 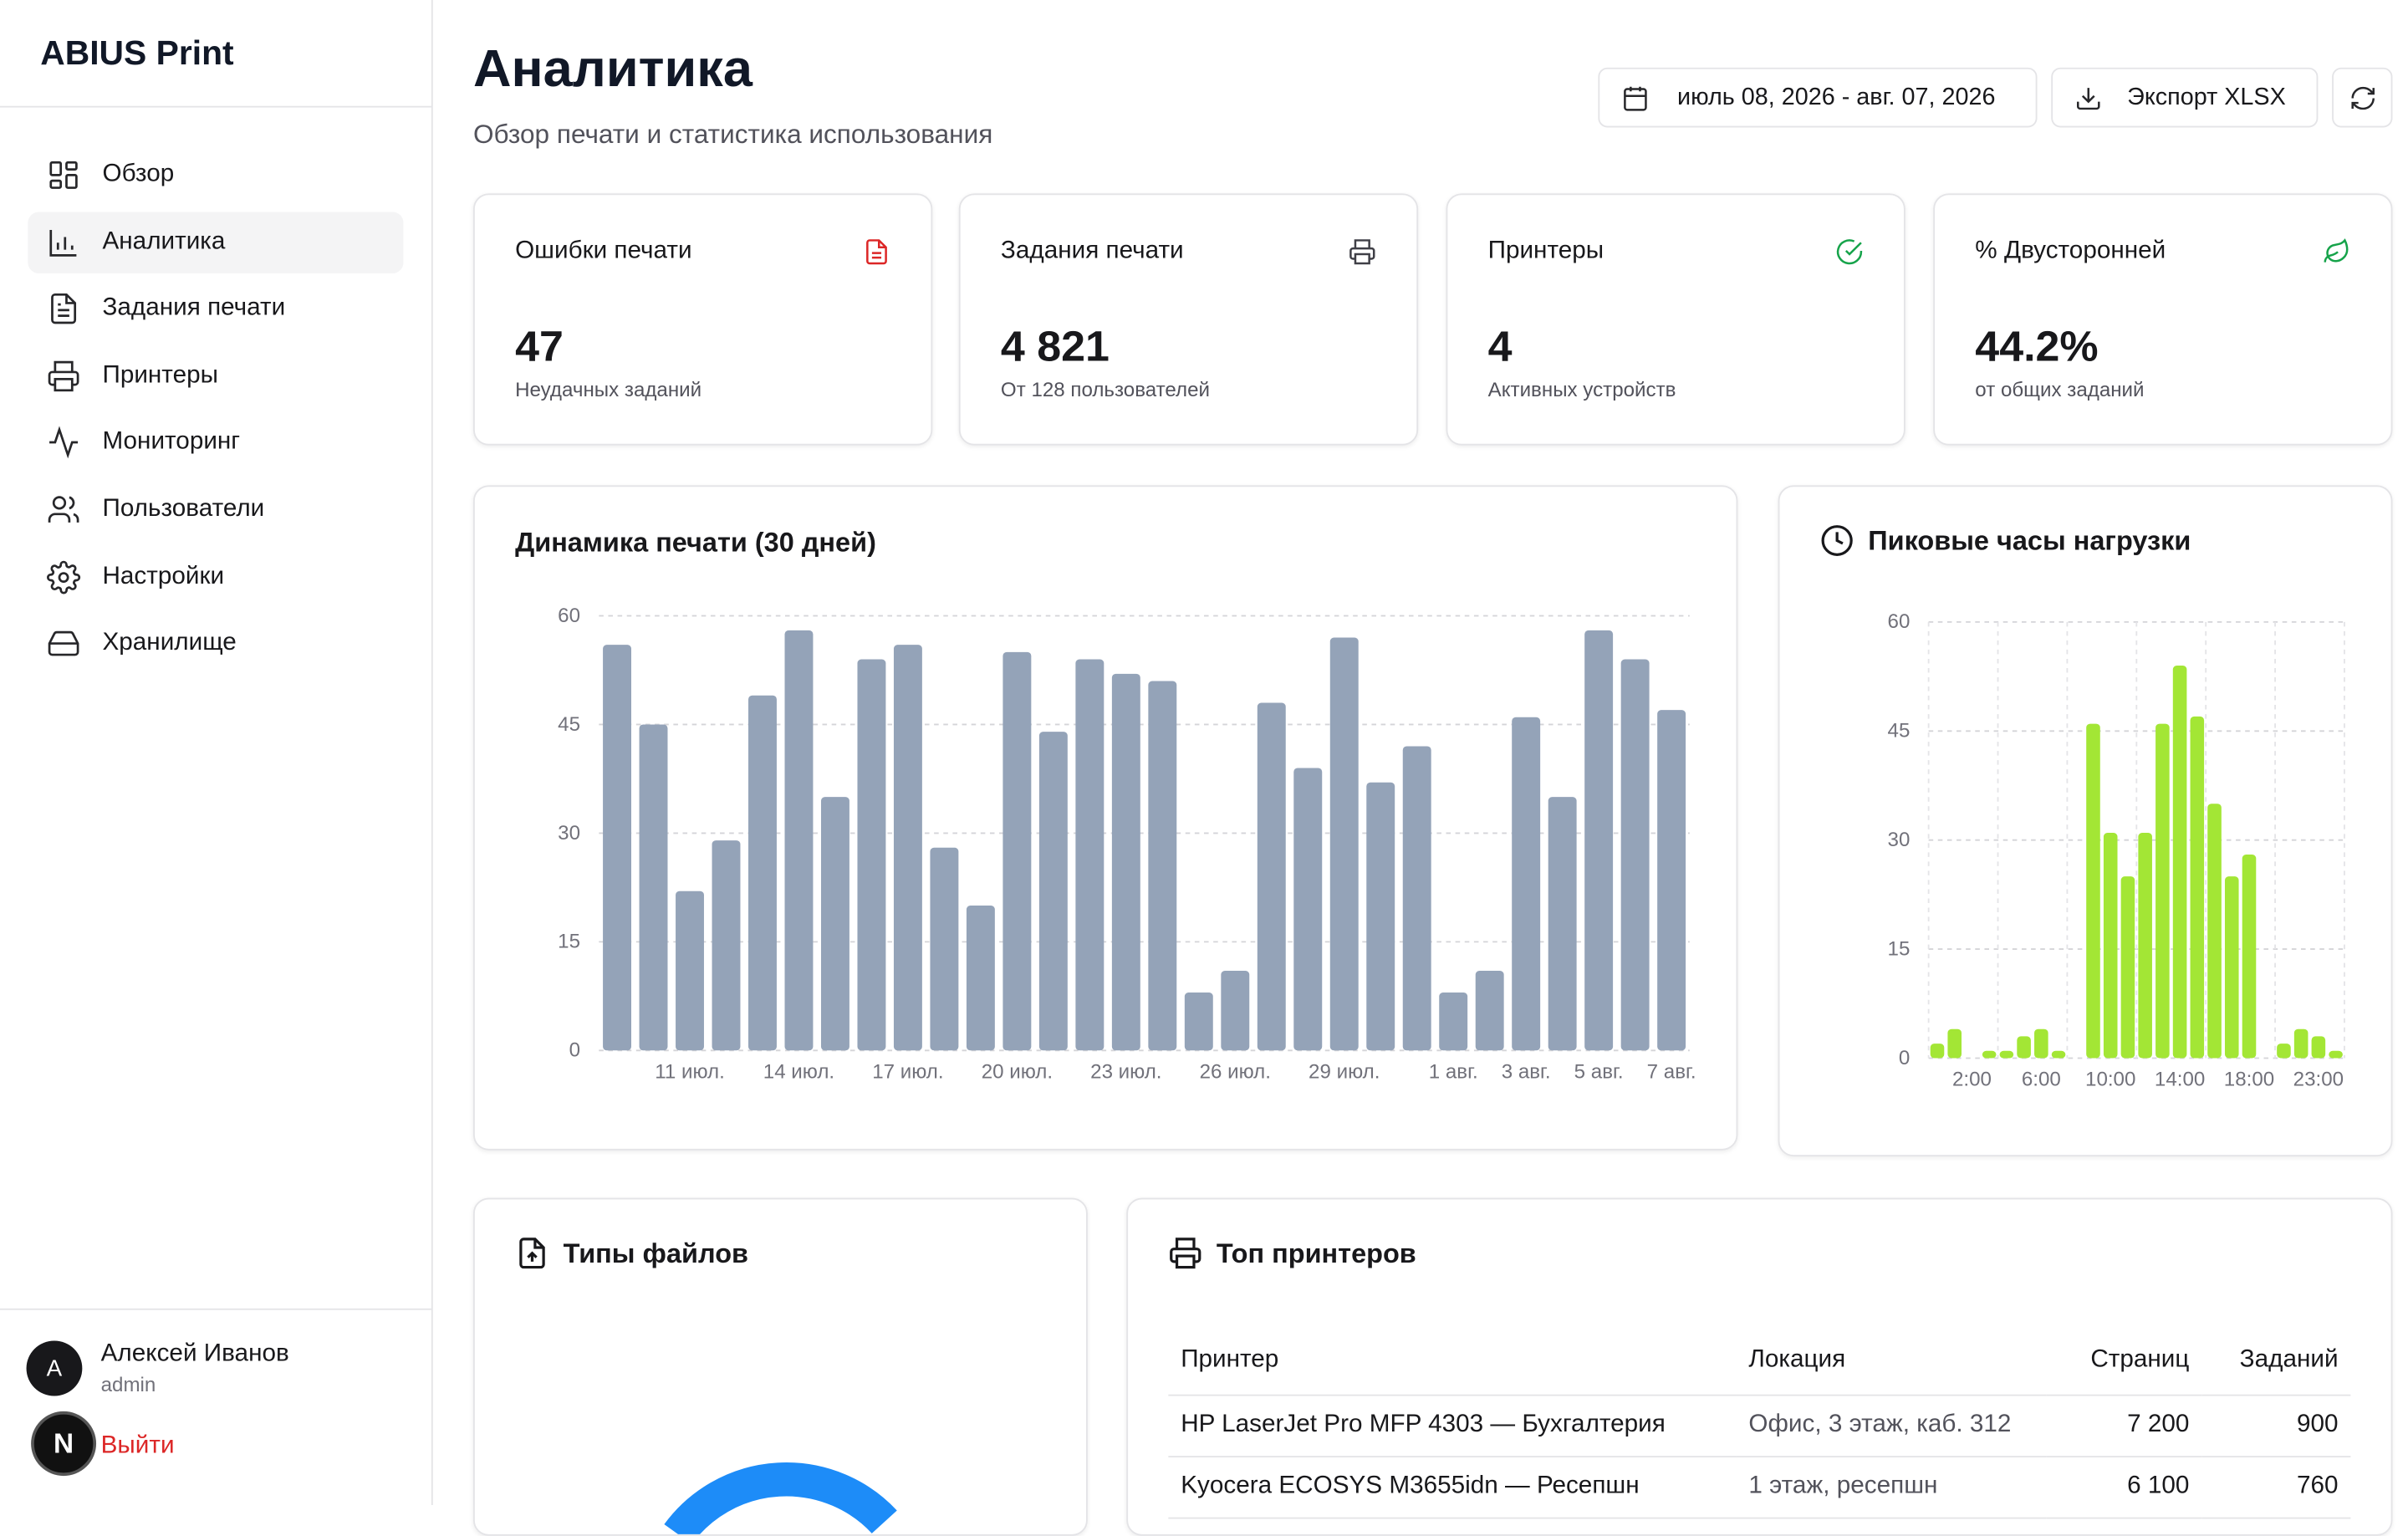 What do you see at coordinates (2185, 98) in the screenshot?
I see `export-xlsx-button: Экспорт XLSX` at bounding box center [2185, 98].